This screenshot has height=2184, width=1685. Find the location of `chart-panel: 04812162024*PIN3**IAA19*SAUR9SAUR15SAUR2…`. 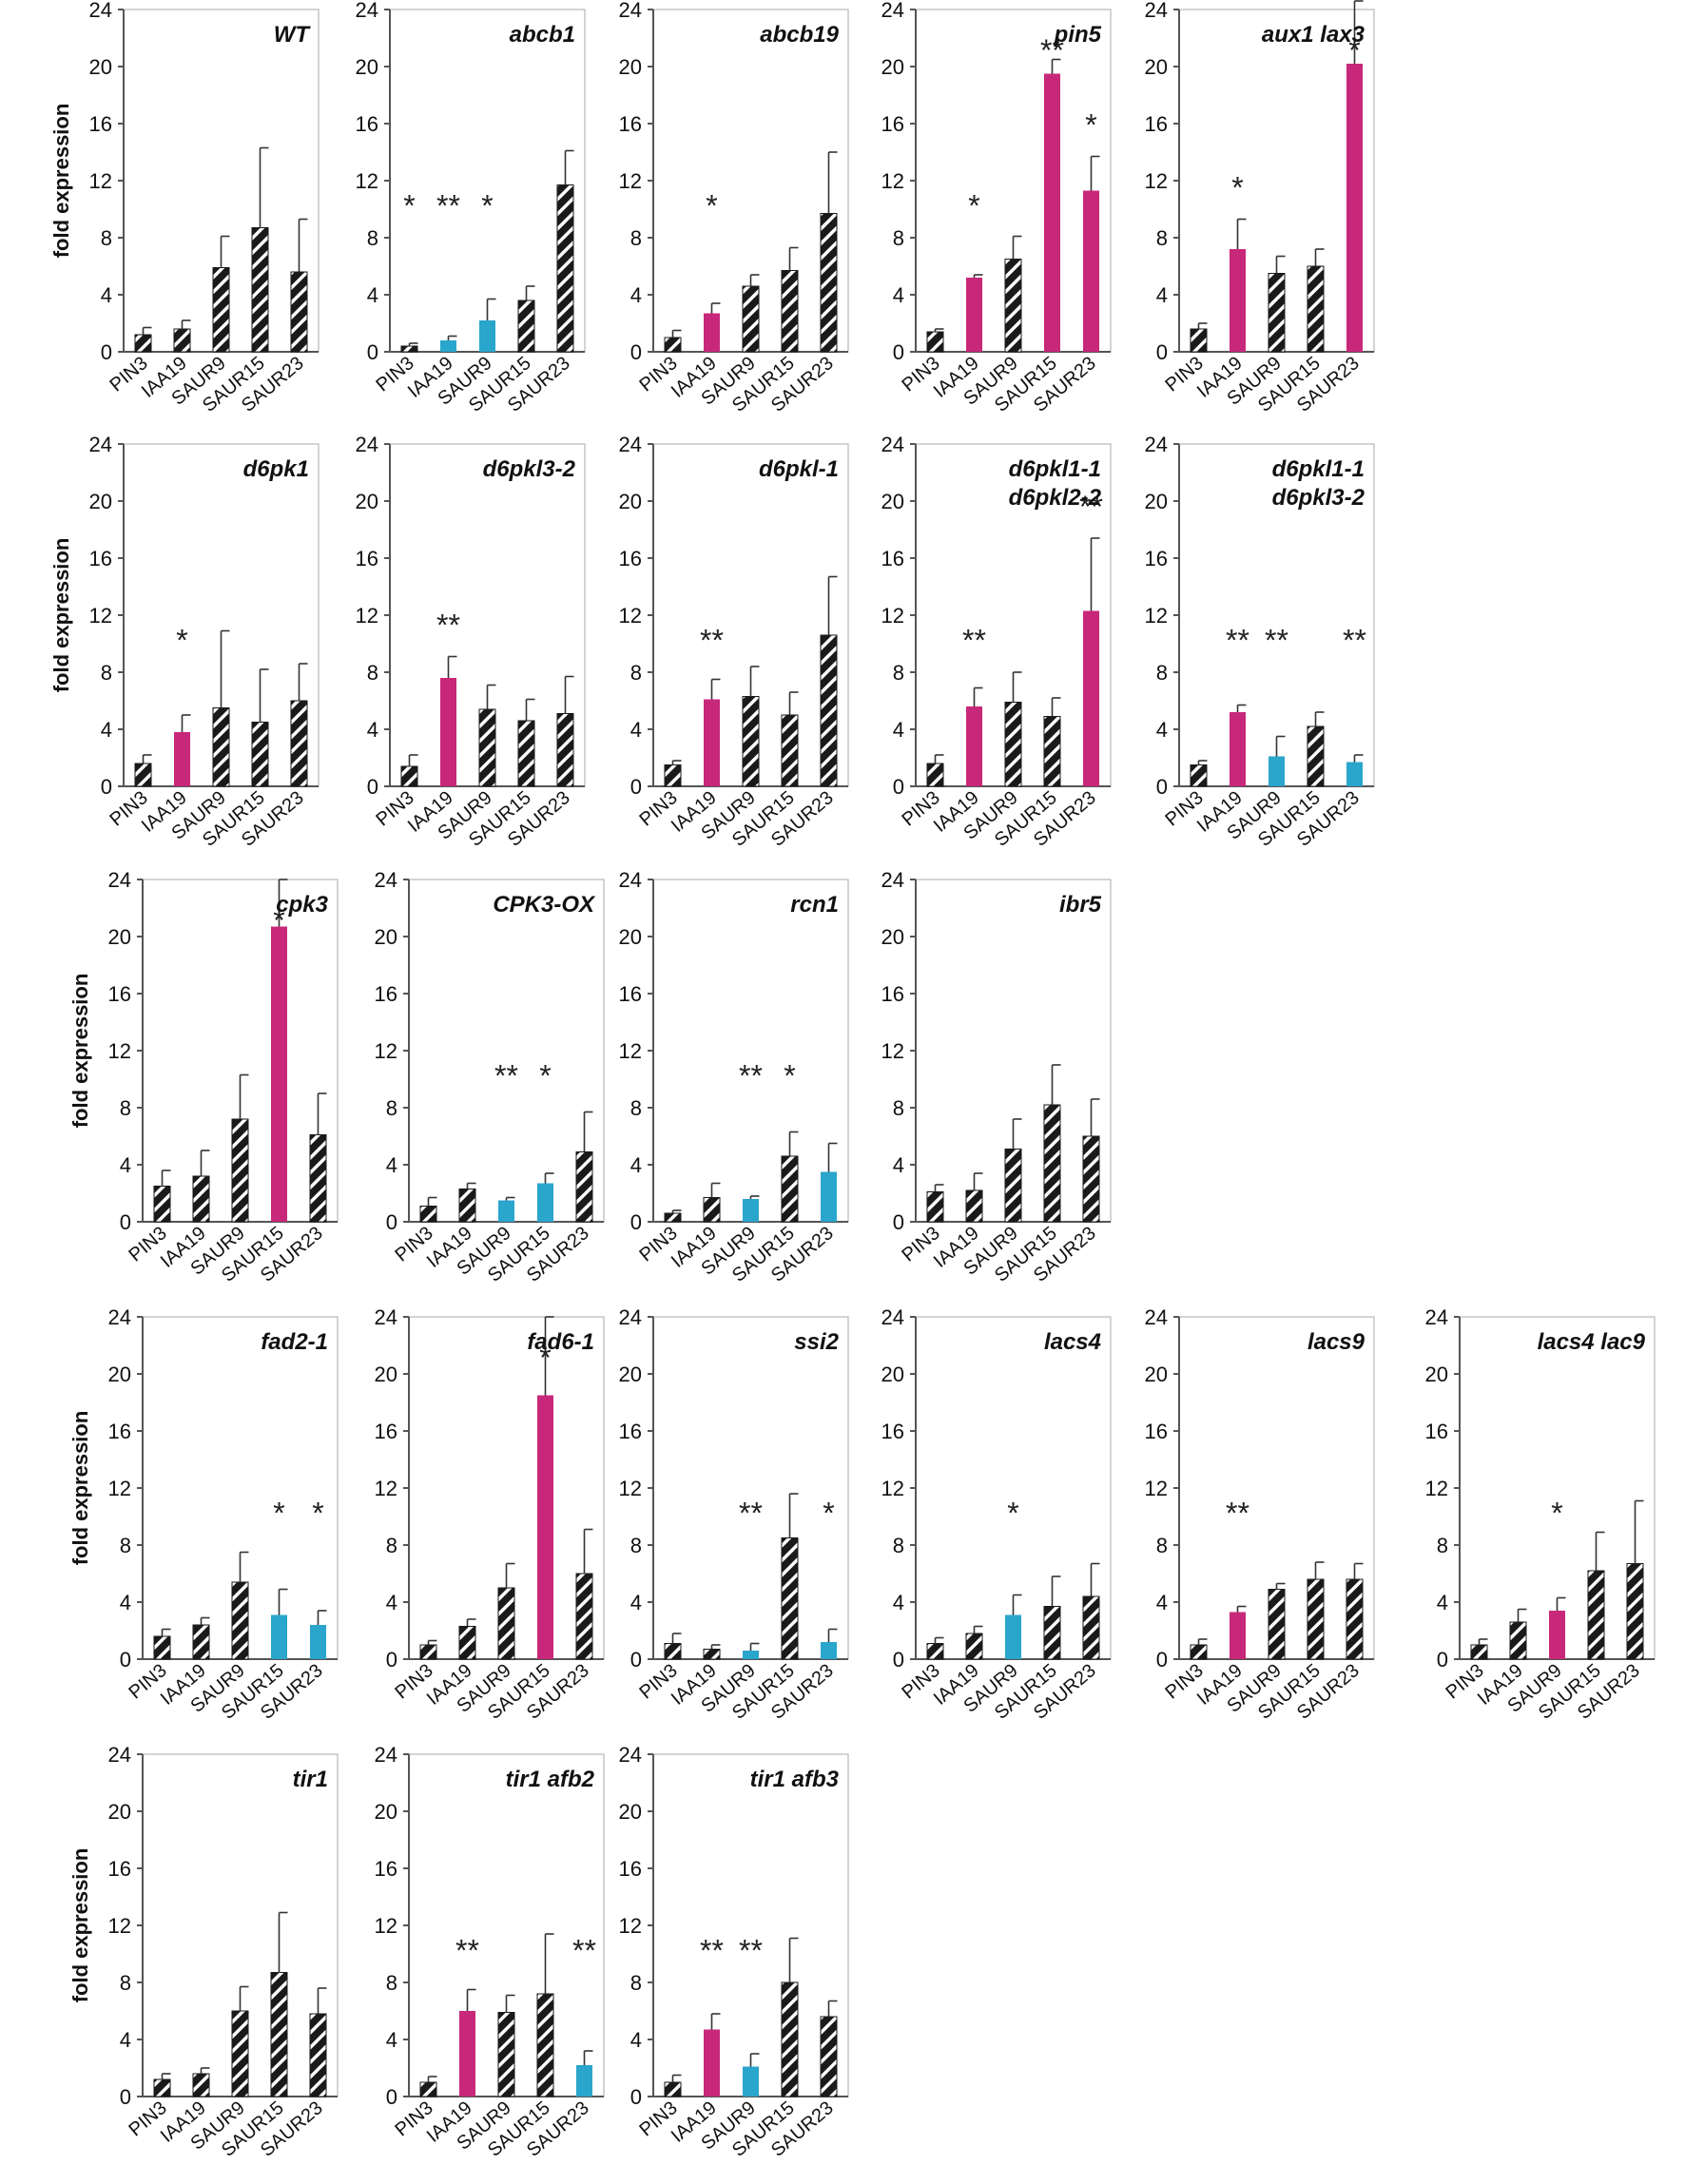

chart-panel: 04812162024*PIN3**IAA19*SAUR9SAUR15SAUR2… is located at coordinates (471, 208).